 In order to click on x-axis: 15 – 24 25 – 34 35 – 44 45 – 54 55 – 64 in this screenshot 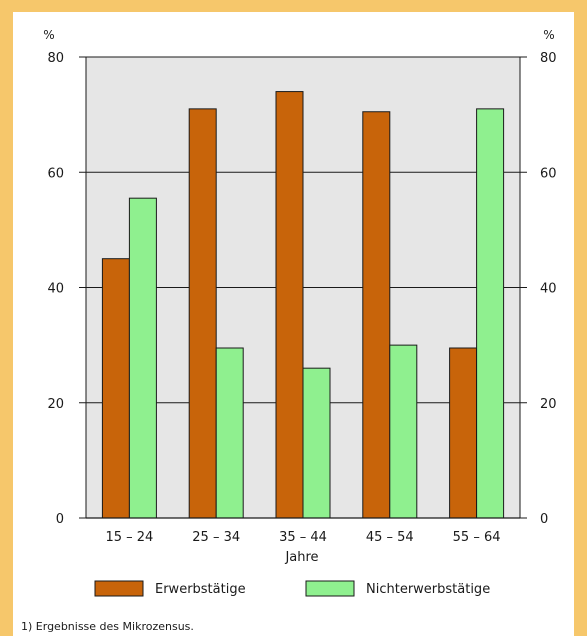, I will do `click(303, 531)`.